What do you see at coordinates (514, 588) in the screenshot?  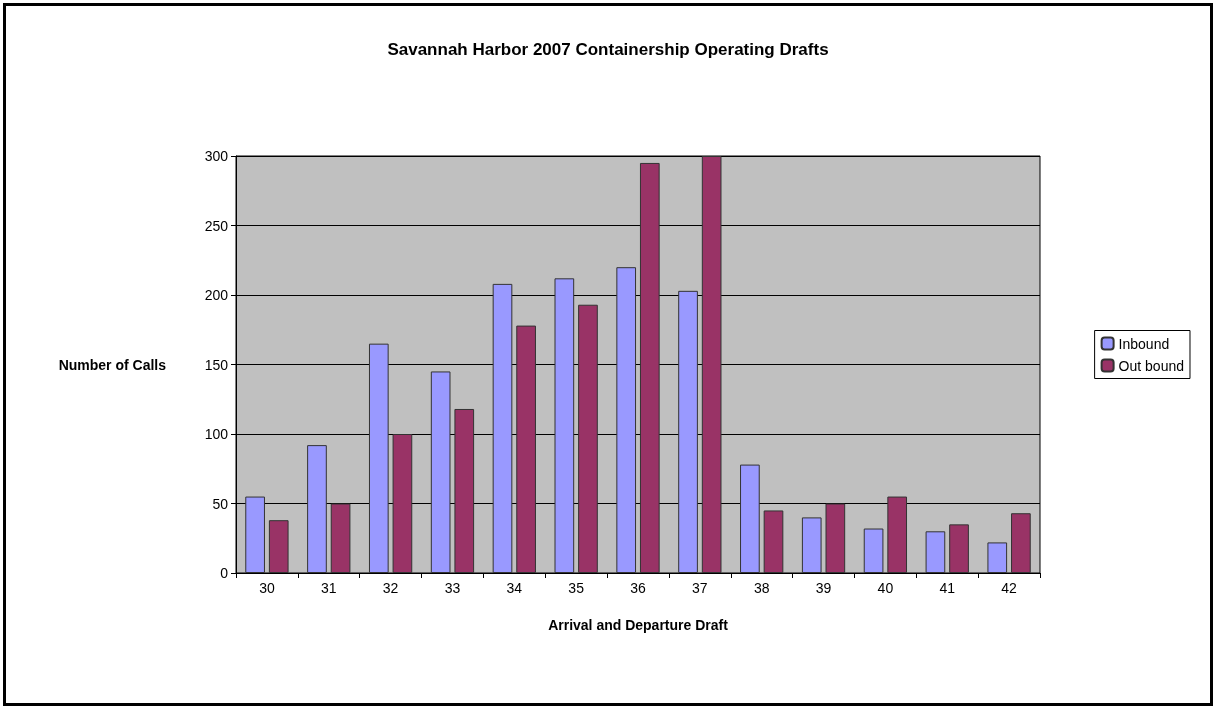 I see `x-tick-label: 34` at bounding box center [514, 588].